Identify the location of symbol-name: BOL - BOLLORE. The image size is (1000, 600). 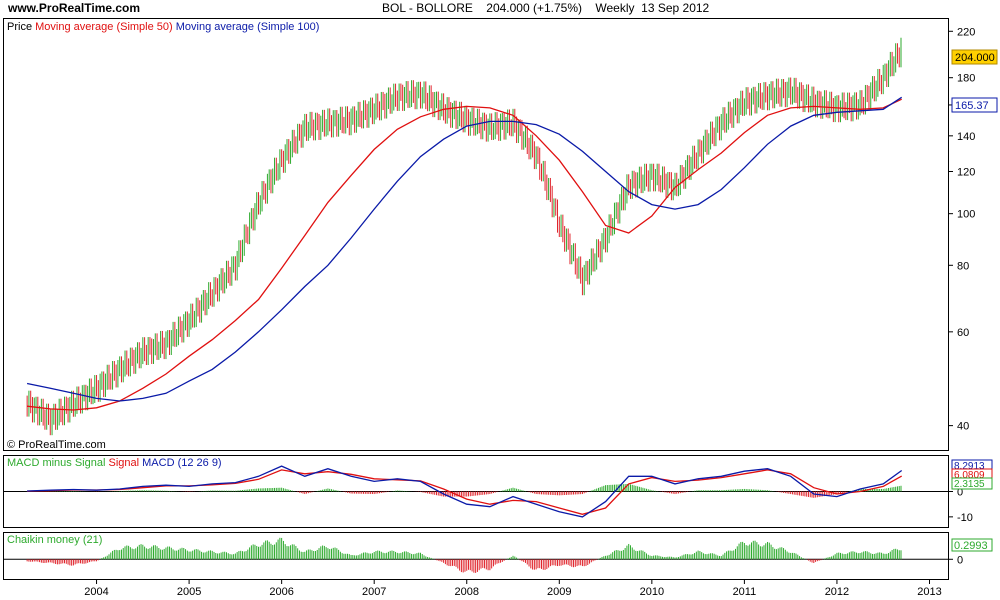
(427, 8).